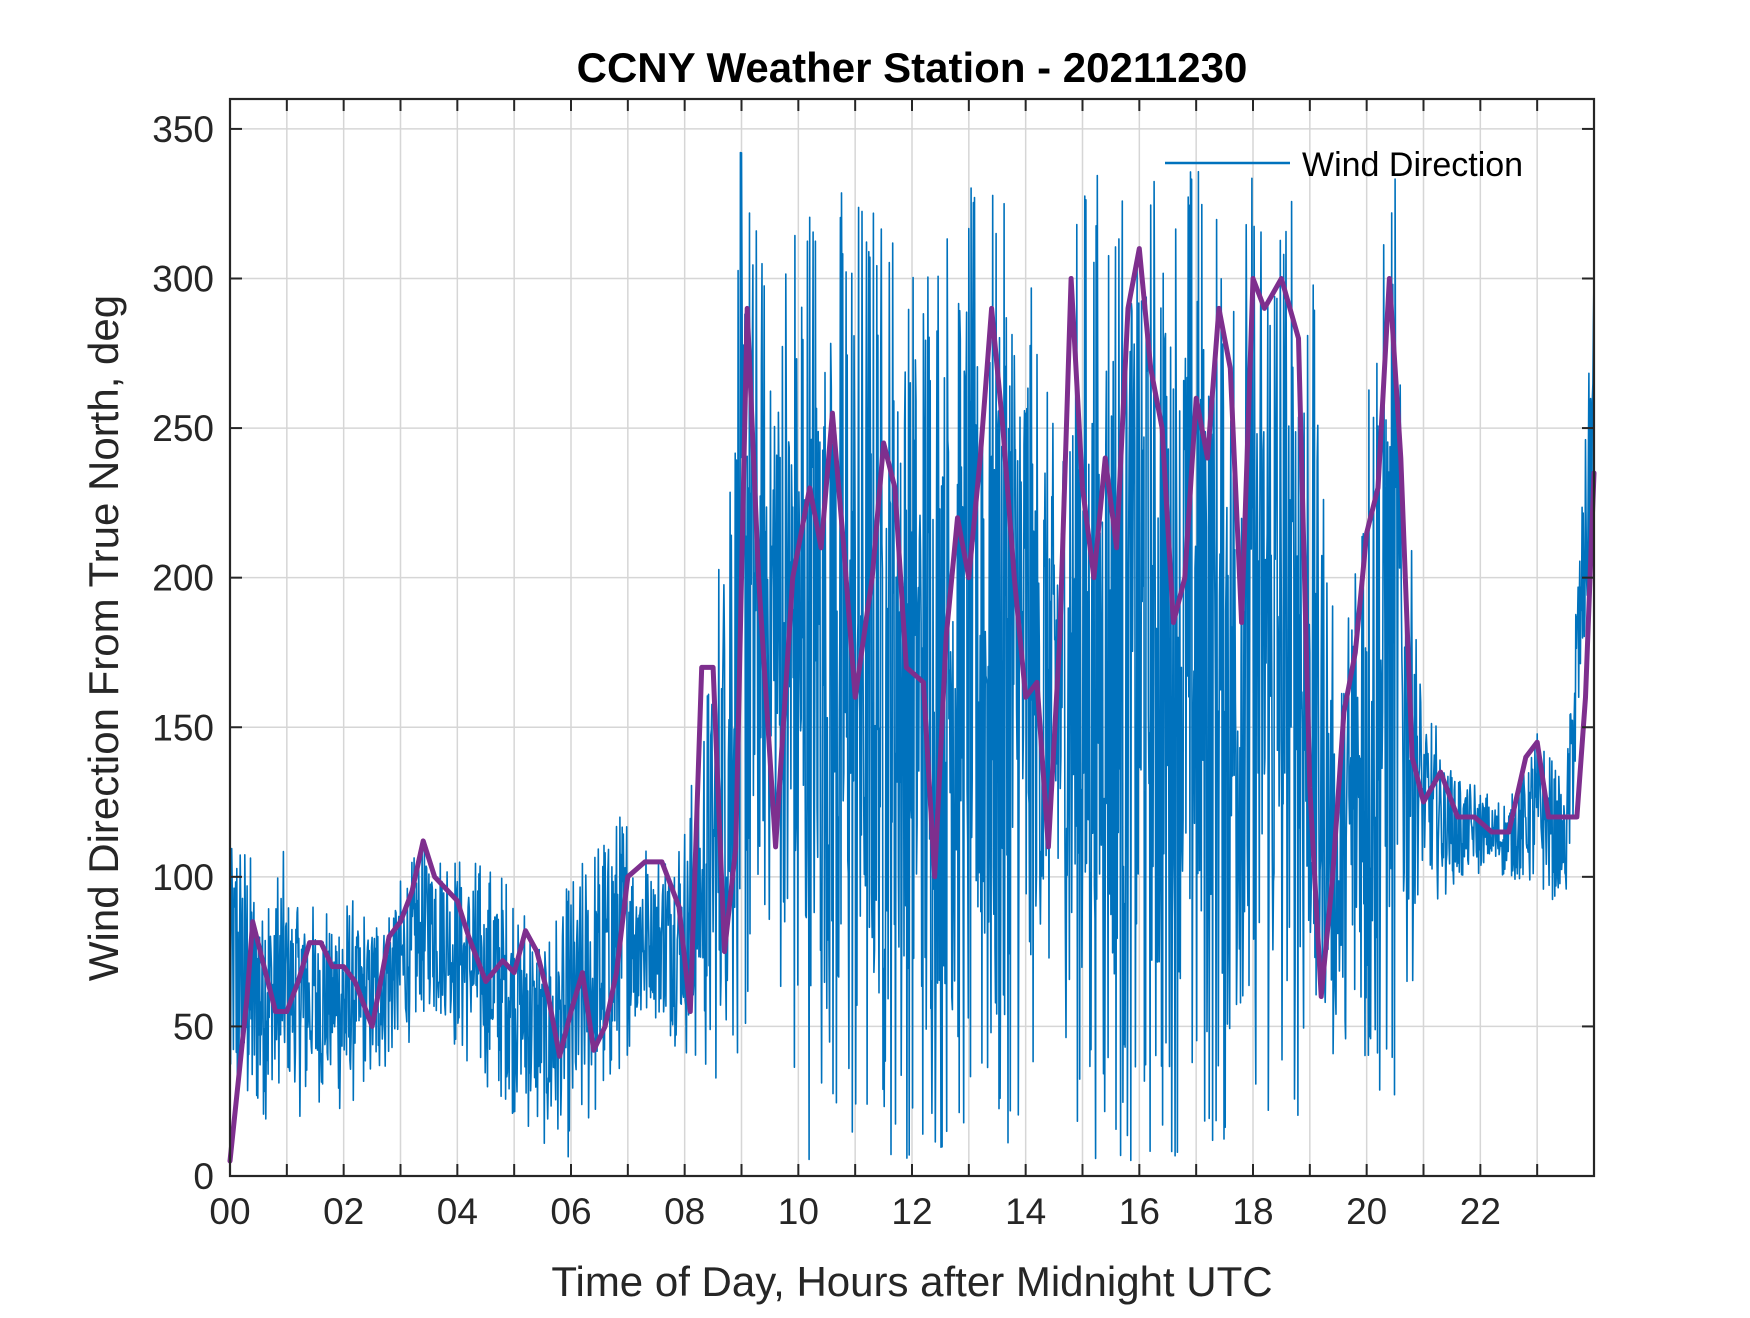 The image size is (1750, 1318). What do you see at coordinates (570, 1211) in the screenshot?
I see `x-tick-label: 06` at bounding box center [570, 1211].